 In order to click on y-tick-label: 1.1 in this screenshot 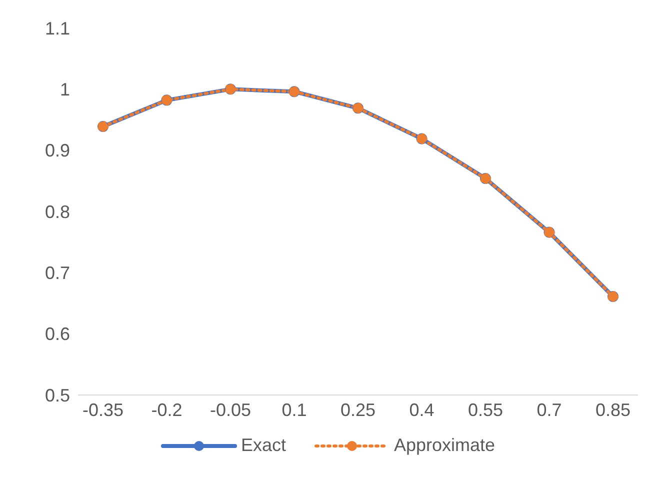, I will do `click(57, 28)`.